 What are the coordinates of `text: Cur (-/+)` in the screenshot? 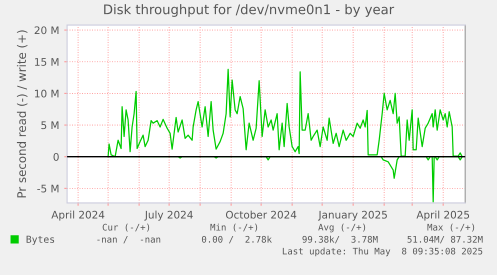 It's located at (126, 228).